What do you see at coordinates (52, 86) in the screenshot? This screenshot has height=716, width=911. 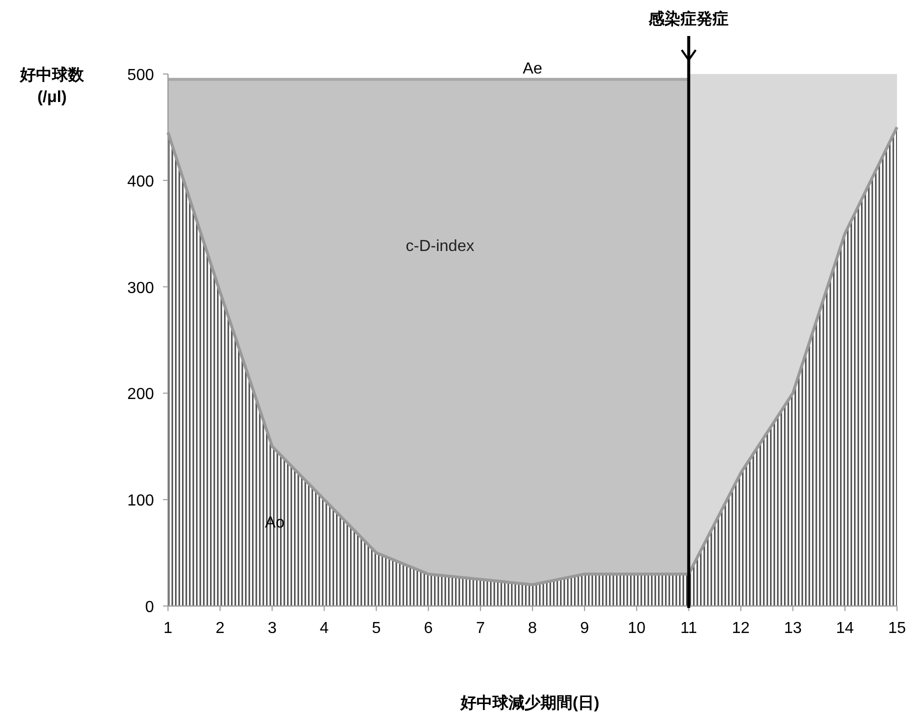 I see `y-axis-title: 好中球数 (/μl)` at bounding box center [52, 86].